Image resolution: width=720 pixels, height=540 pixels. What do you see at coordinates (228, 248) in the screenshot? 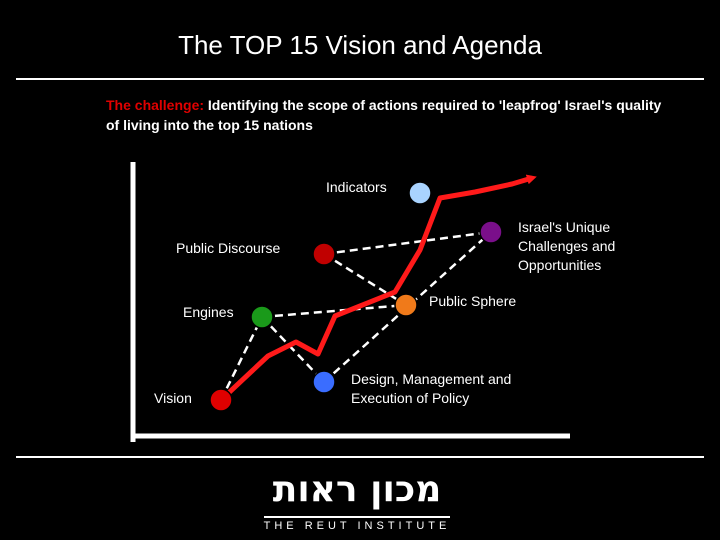
I see `label-public-discourse: Public Discourse` at bounding box center [228, 248].